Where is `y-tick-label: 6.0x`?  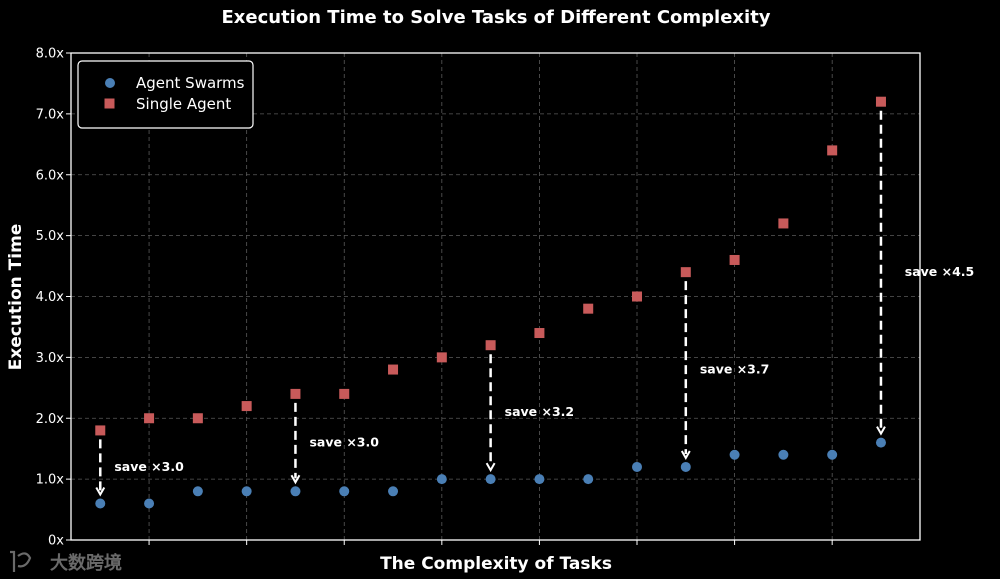
y-tick-label: 6.0x is located at coordinates (50, 175).